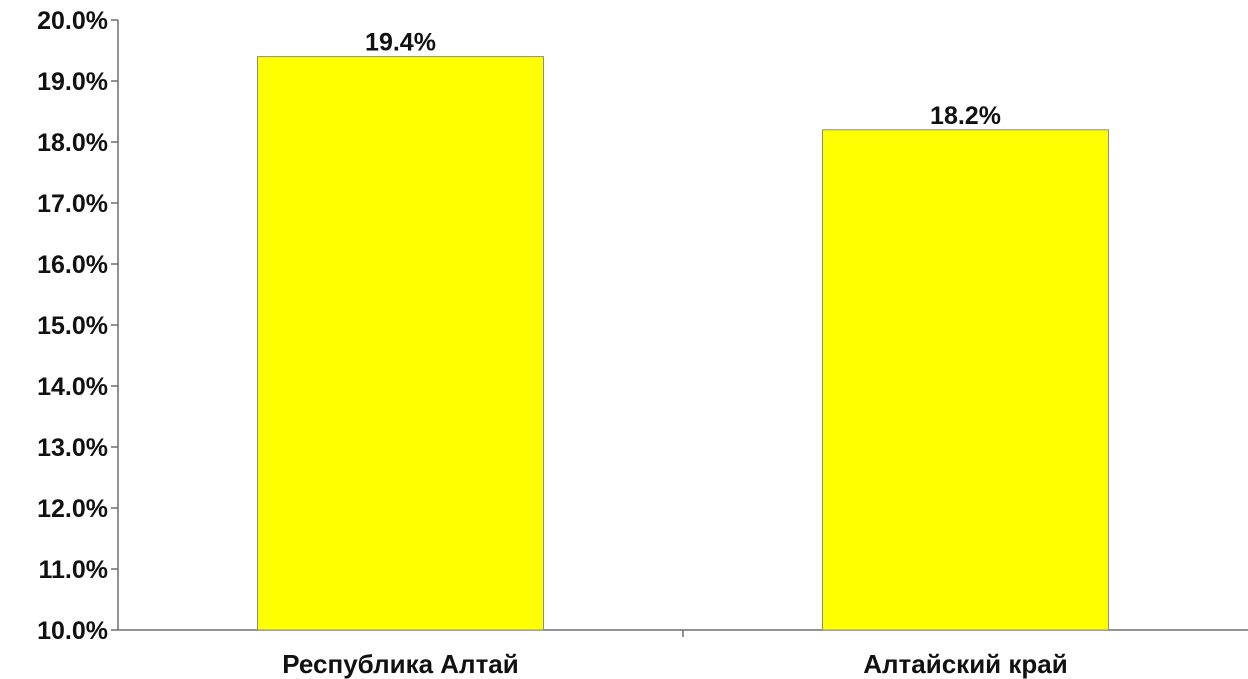 The width and height of the screenshot is (1248, 679). I want to click on y-tick-label: 20.0%, so click(72, 21).